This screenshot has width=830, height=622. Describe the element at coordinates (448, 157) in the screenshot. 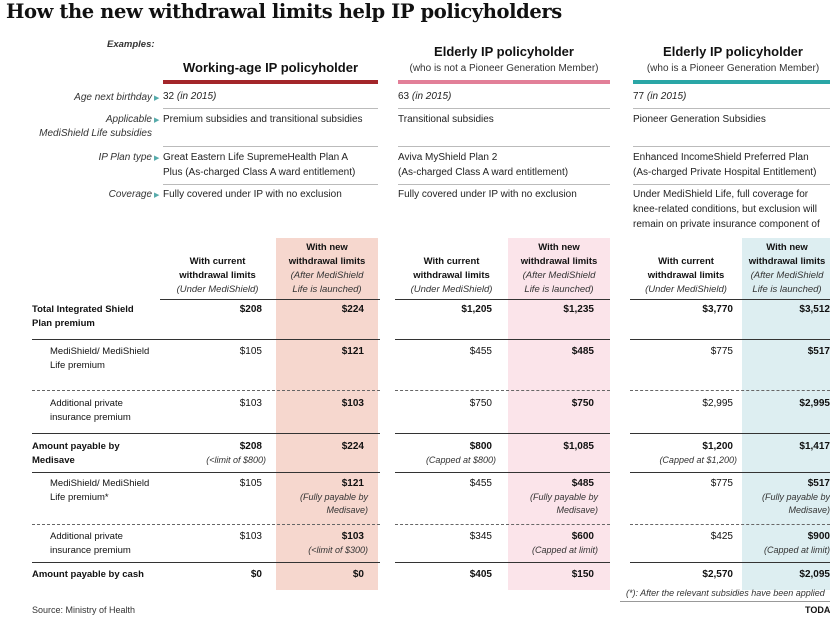

I see `plan-type-value: Aviva MyShield Plan 2` at that location.